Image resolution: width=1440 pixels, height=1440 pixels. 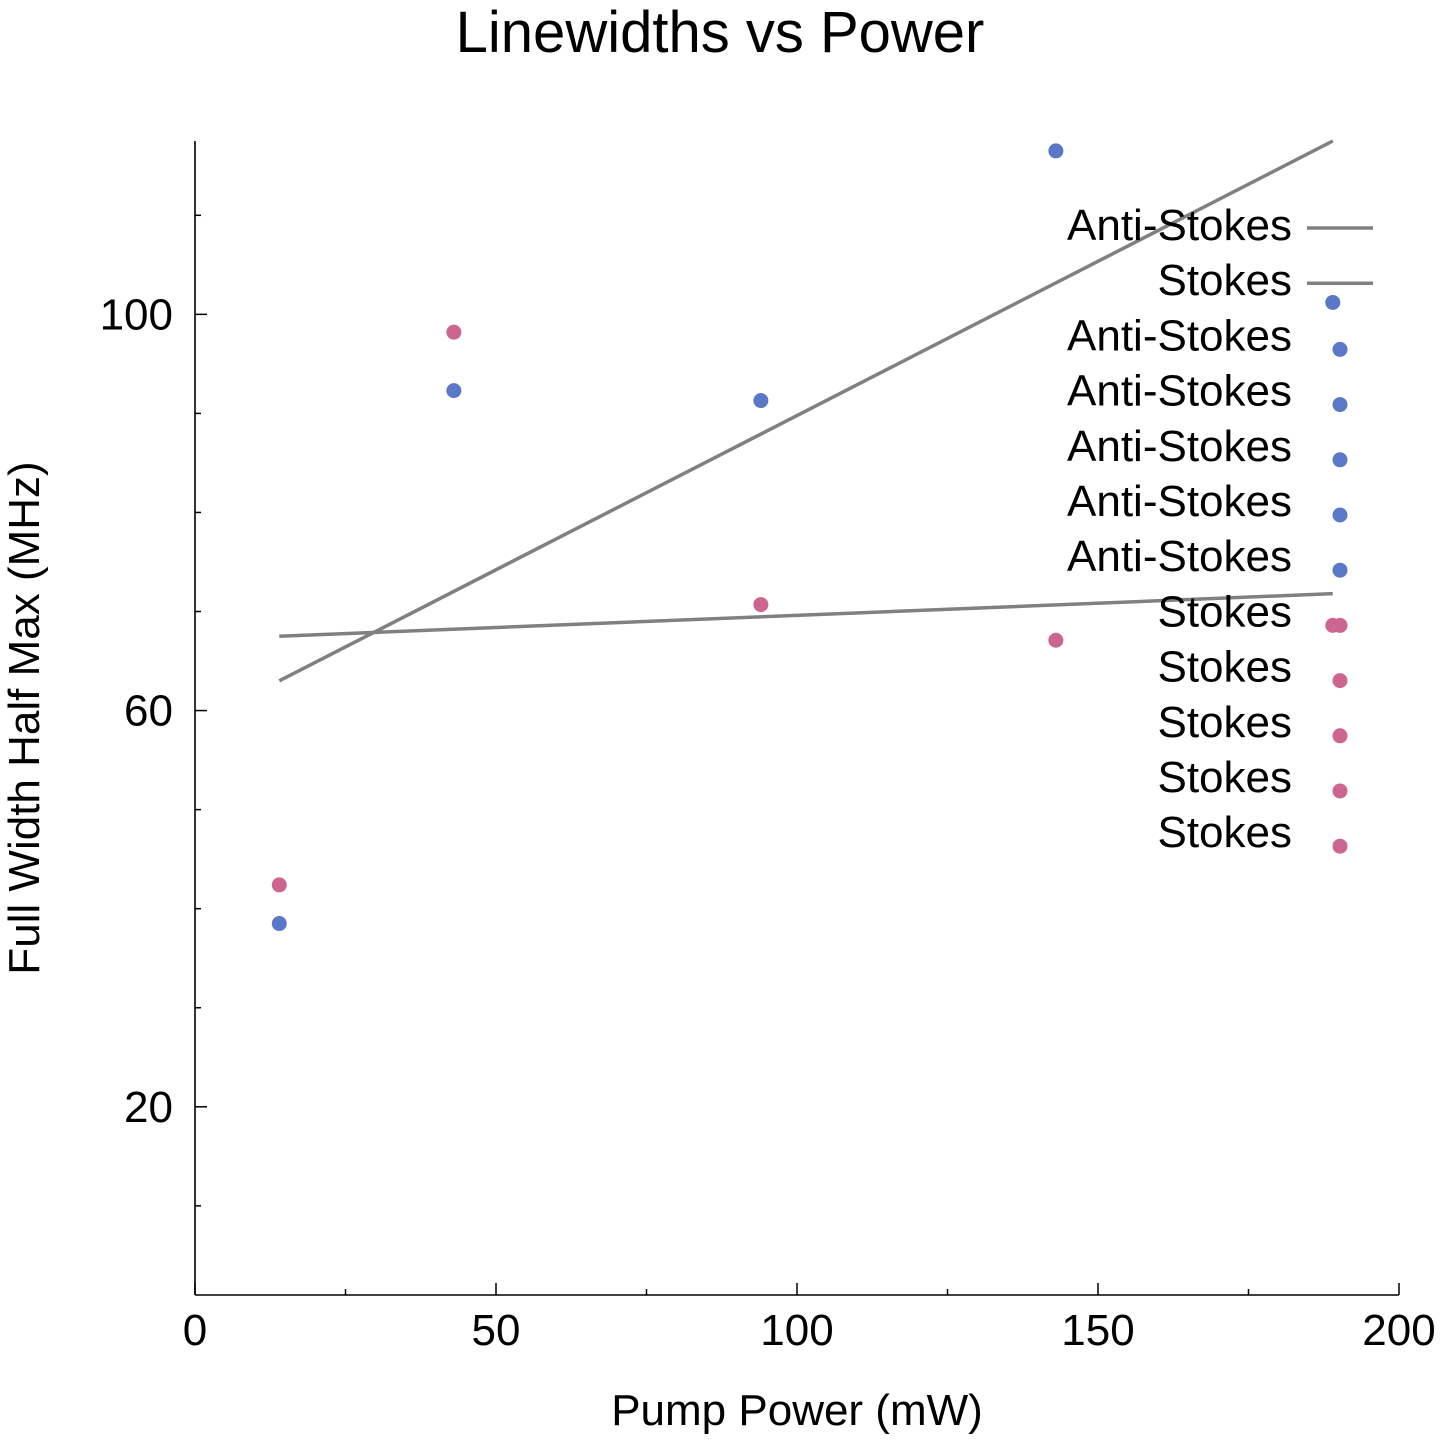 I want to click on y-tick-label: 60, so click(x=148, y=711).